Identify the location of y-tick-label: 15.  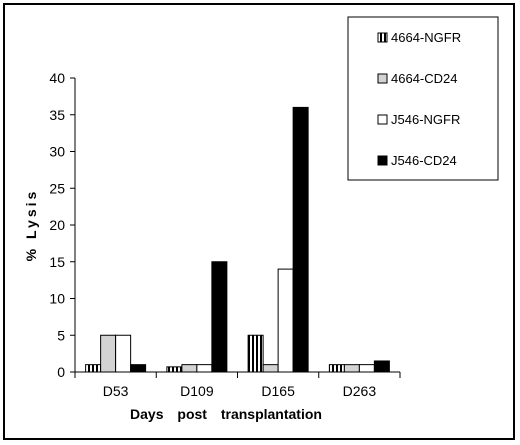
(57, 262).